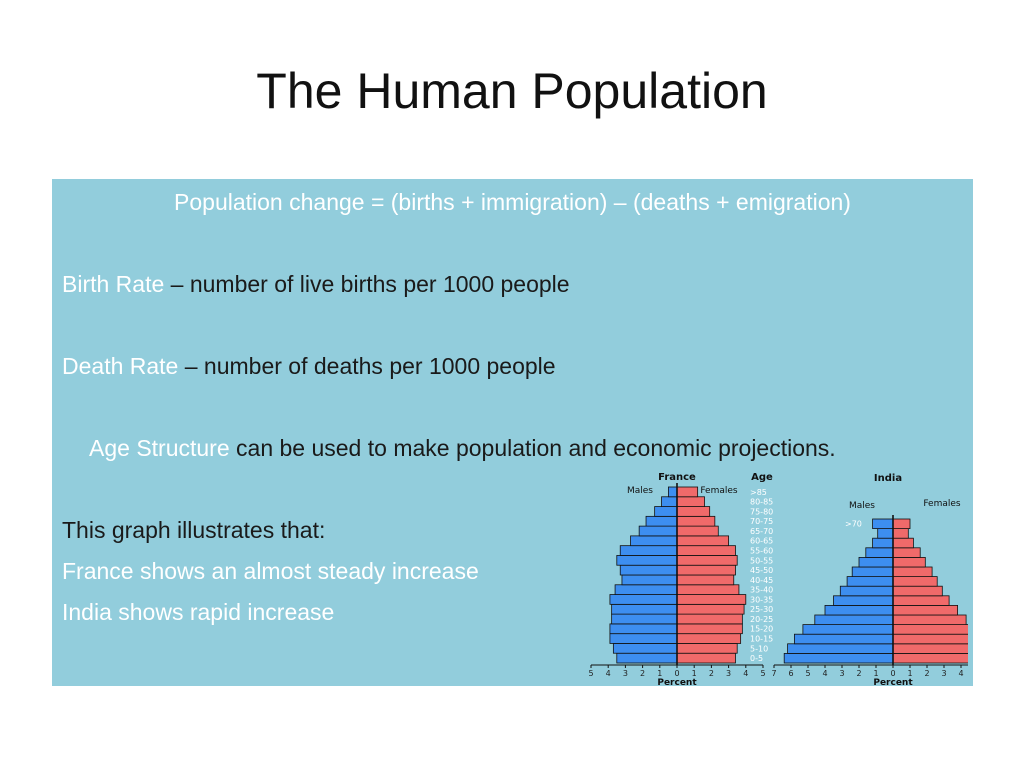 Image resolution: width=1024 pixels, height=768 pixels. I want to click on france-age-label: 25-30, so click(761, 609).